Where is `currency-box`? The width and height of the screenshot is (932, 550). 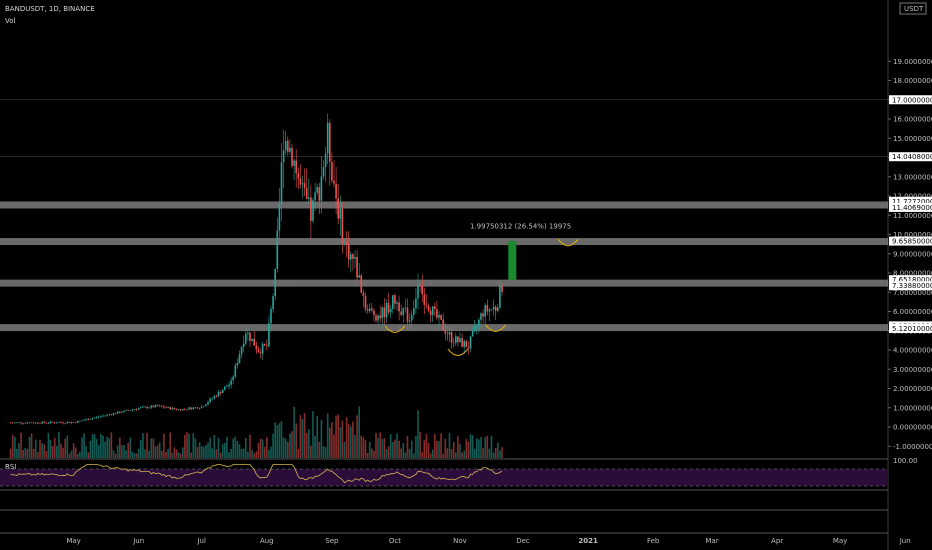 currency-box is located at coordinates (913, 8).